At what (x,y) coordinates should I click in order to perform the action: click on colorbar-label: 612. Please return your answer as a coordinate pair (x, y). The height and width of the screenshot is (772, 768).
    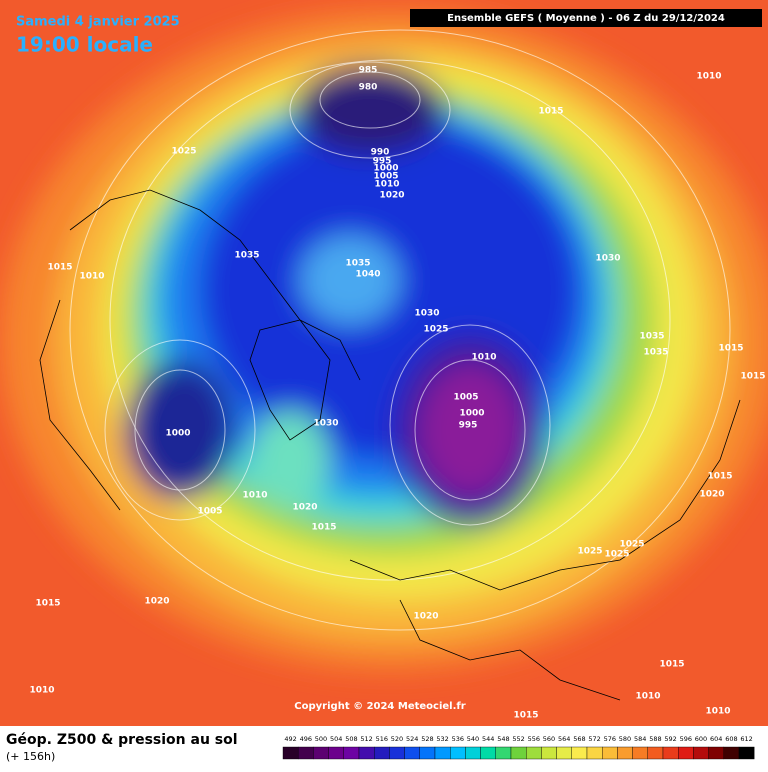
    Looking at the image, I should click on (746, 739).